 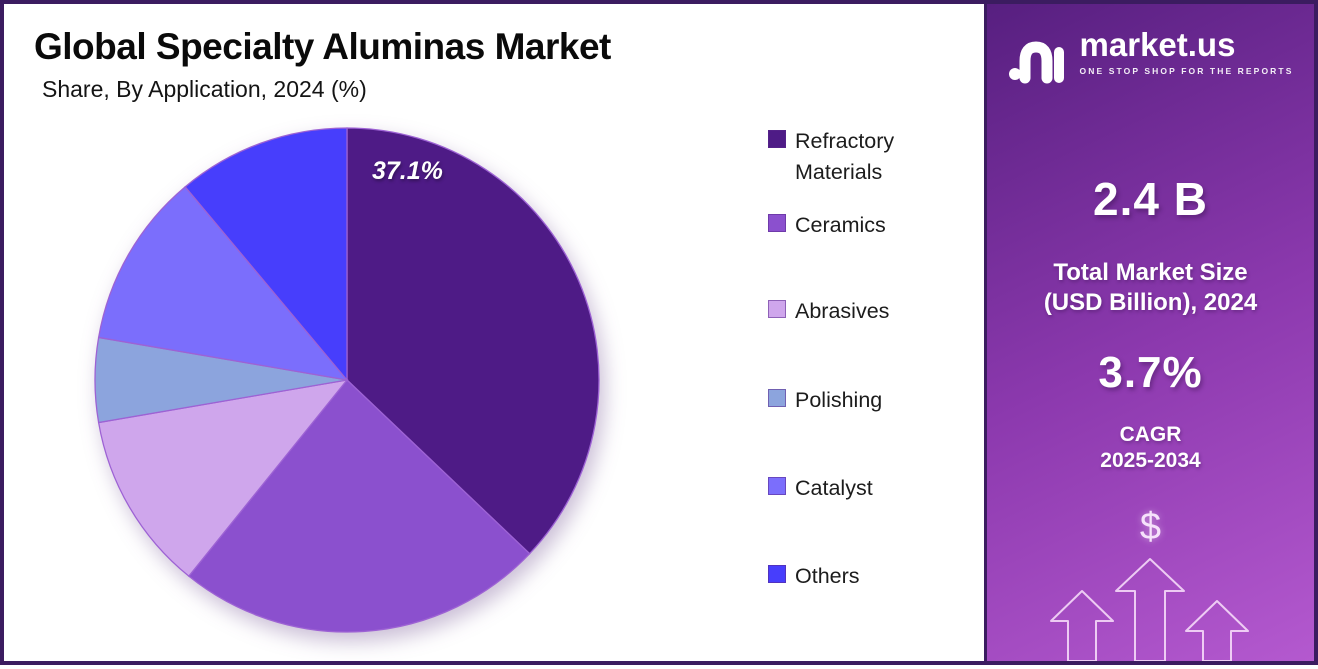 What do you see at coordinates (322, 46) in the screenshot?
I see `page-title: Global Specialty Aluminas Market` at bounding box center [322, 46].